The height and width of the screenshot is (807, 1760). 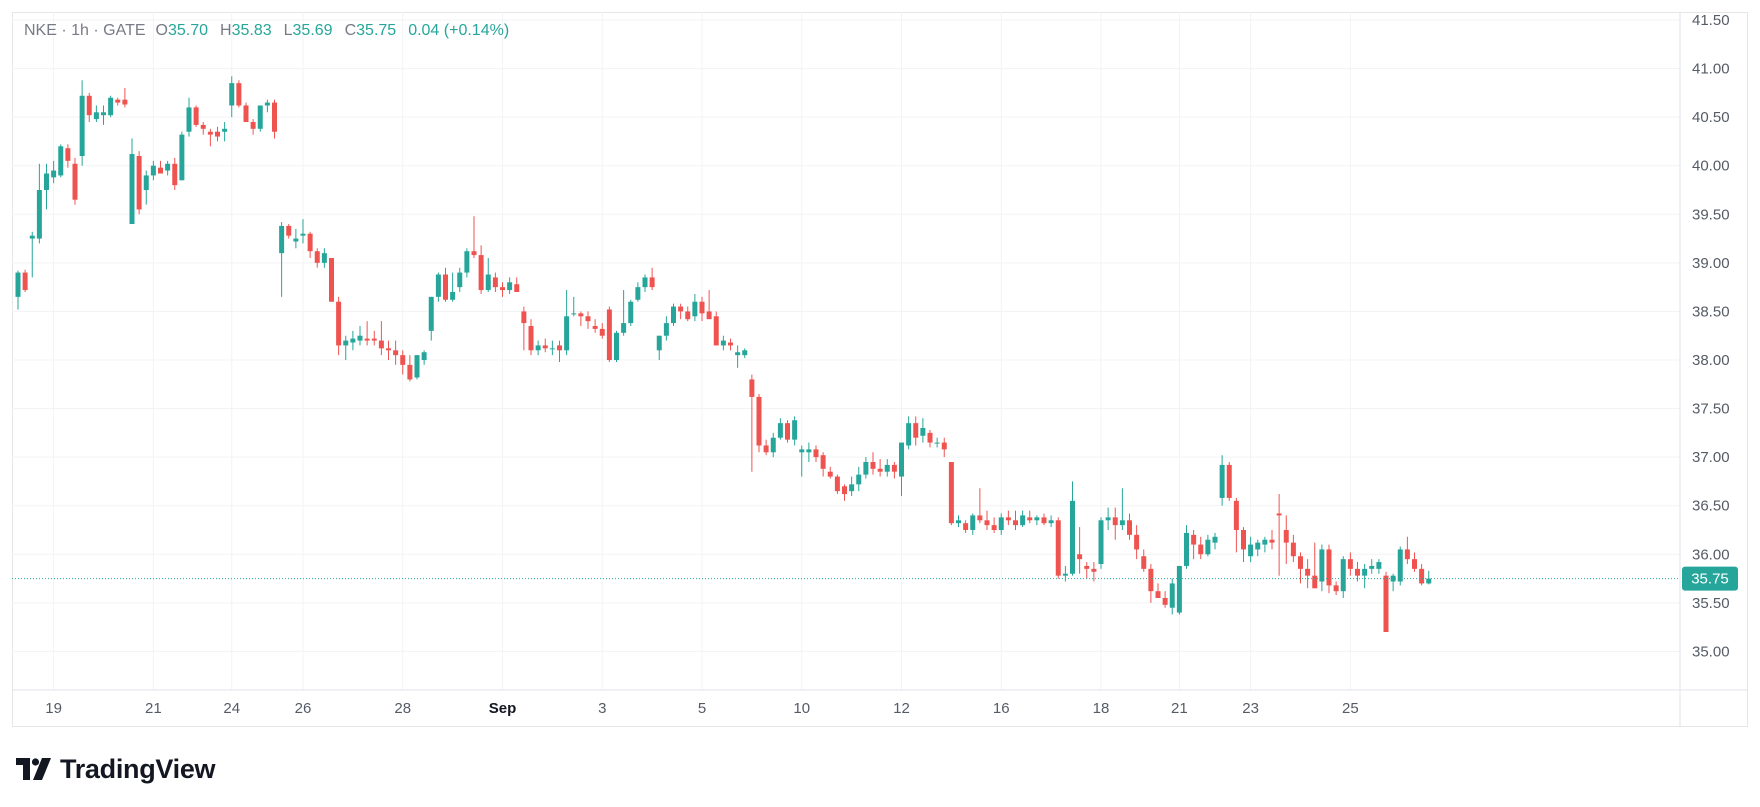 What do you see at coordinates (153, 708) in the screenshot?
I see `x-tick-label: 21` at bounding box center [153, 708].